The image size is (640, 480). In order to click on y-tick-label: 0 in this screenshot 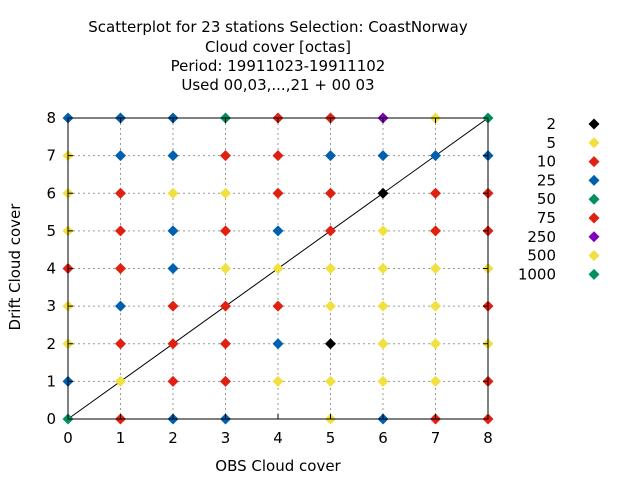, I will do `click(51, 419)`.